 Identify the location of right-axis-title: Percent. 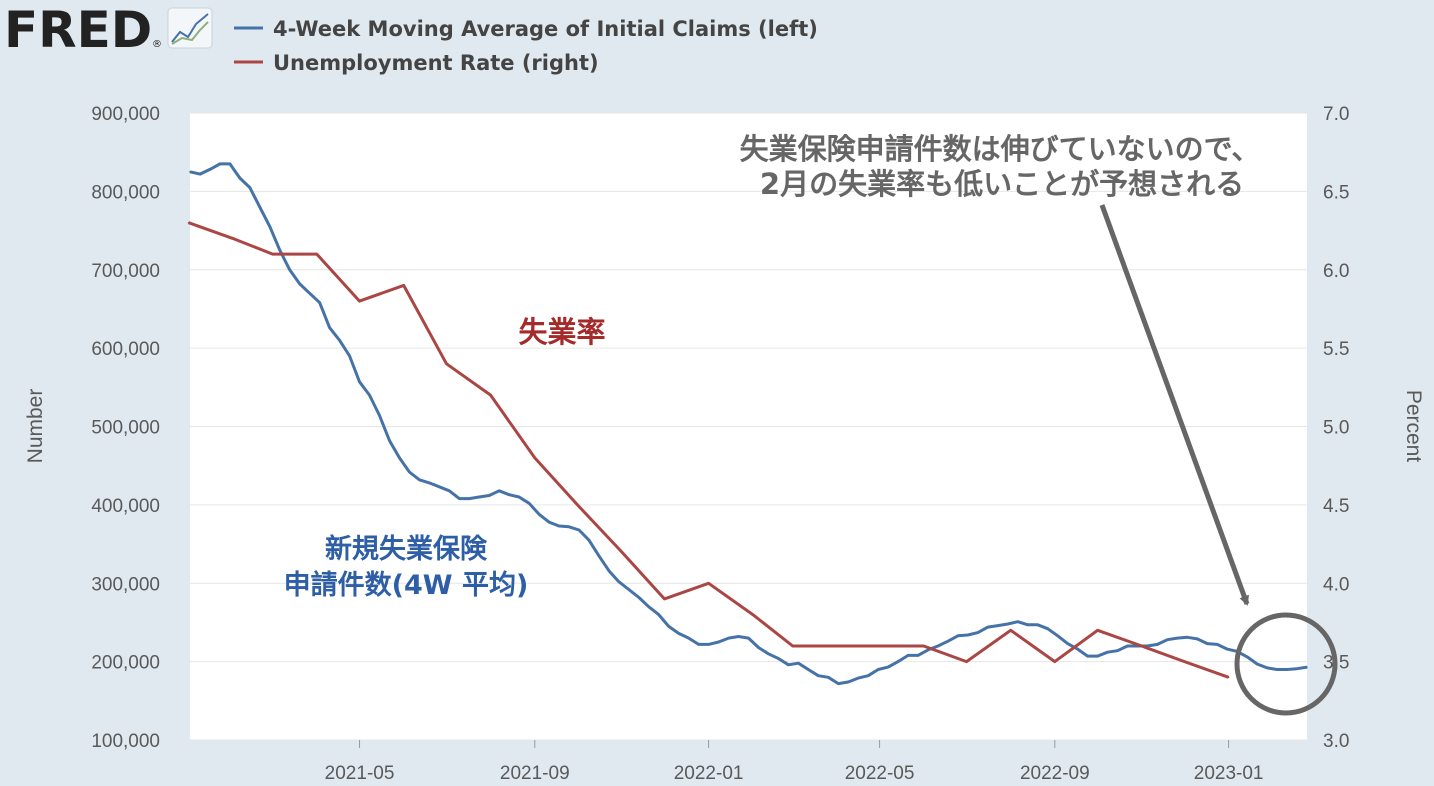
(1413, 426).